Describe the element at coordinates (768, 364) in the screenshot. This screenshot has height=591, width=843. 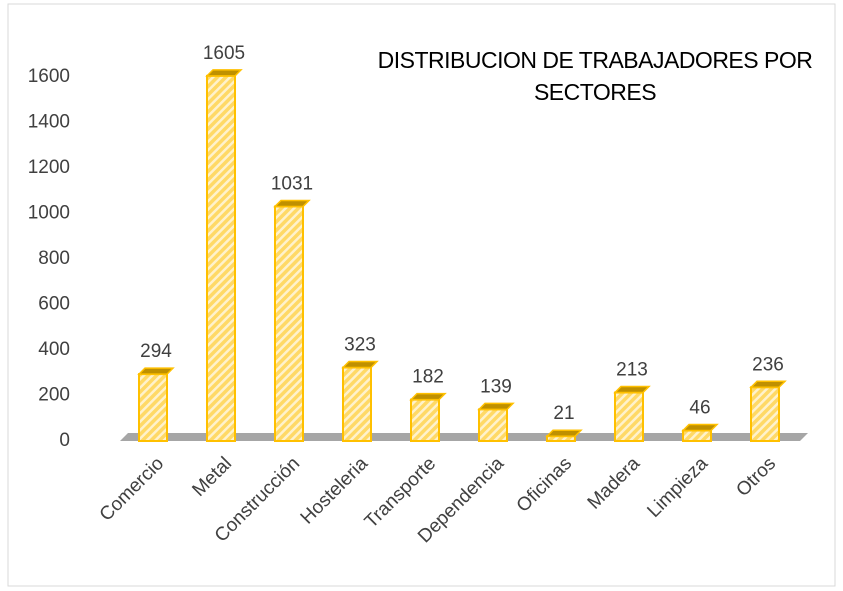
I see `data-label: 236` at that location.